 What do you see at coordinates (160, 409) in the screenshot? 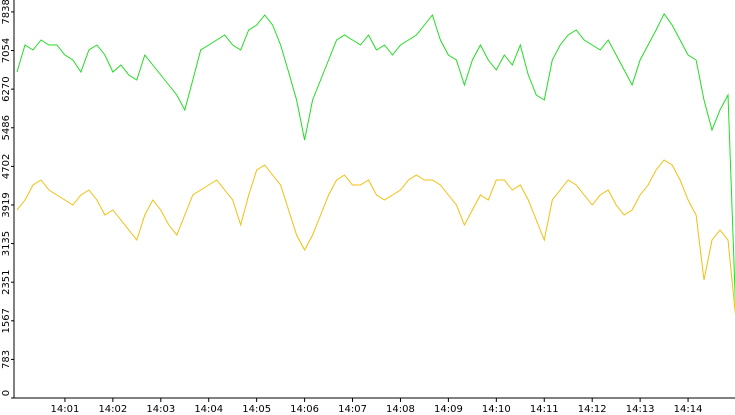
I see `x-tick-label: 14:03` at bounding box center [160, 409].